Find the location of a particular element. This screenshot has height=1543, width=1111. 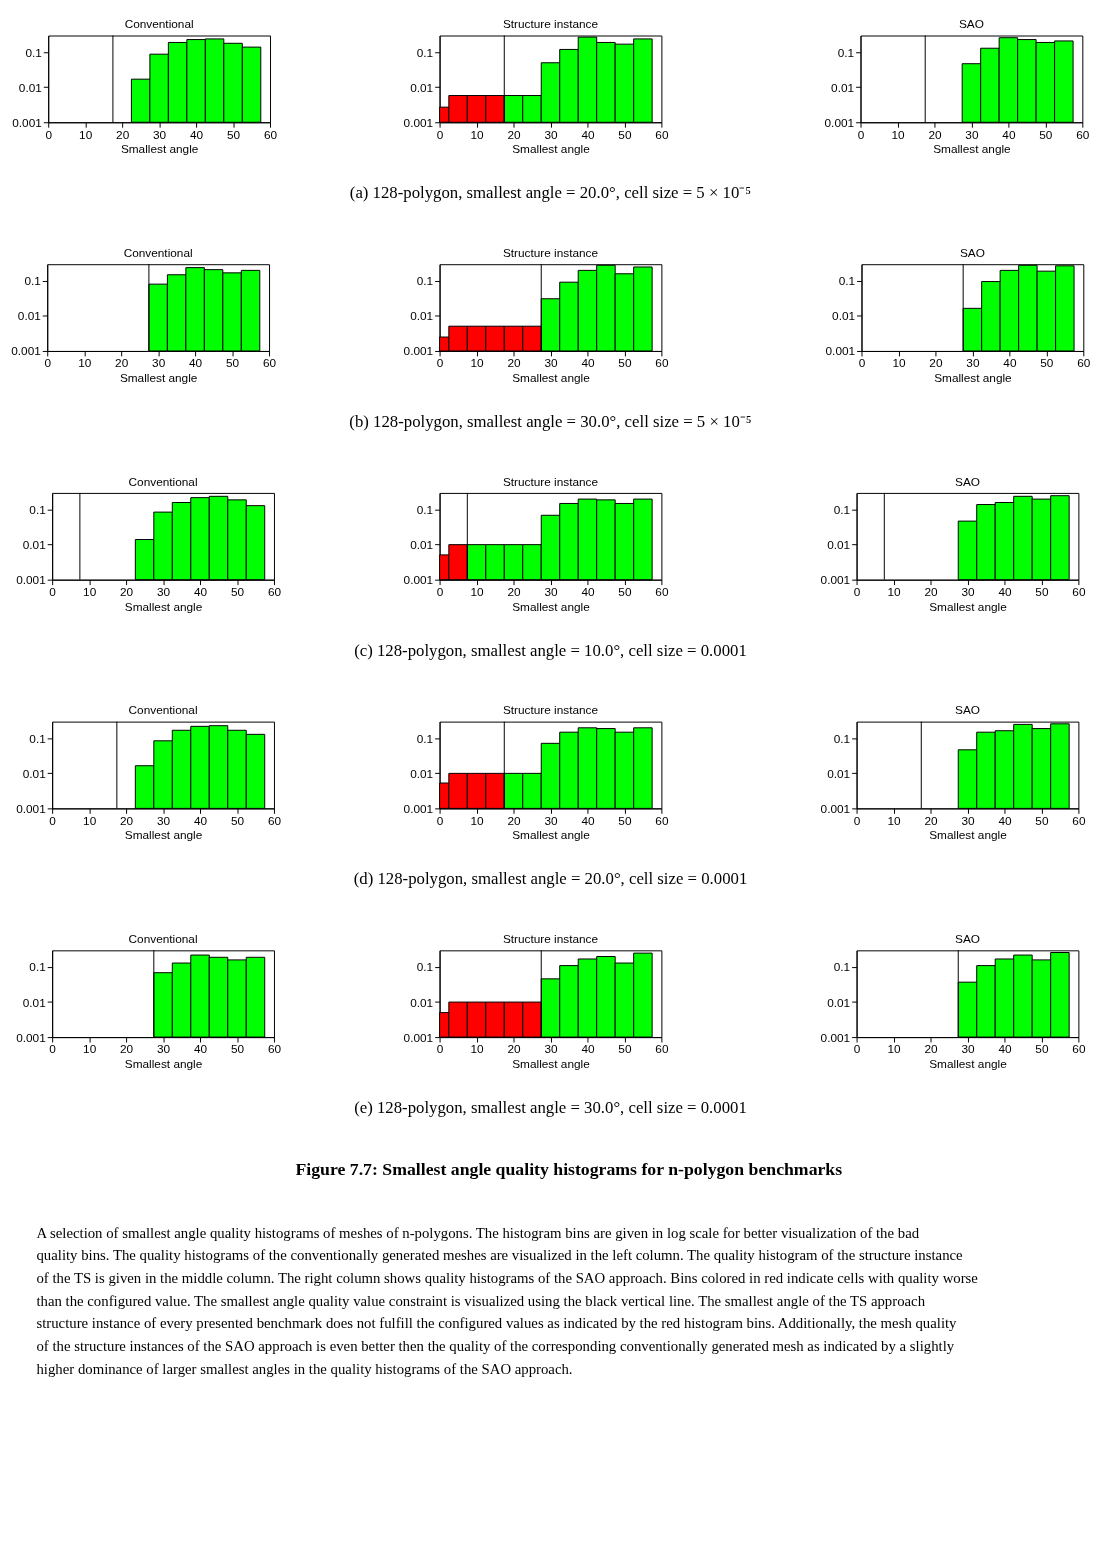

text: Figure 7.7: Smallest angle quality histograms for n-polygon benchmarks is located at coordinates (569, 1169).